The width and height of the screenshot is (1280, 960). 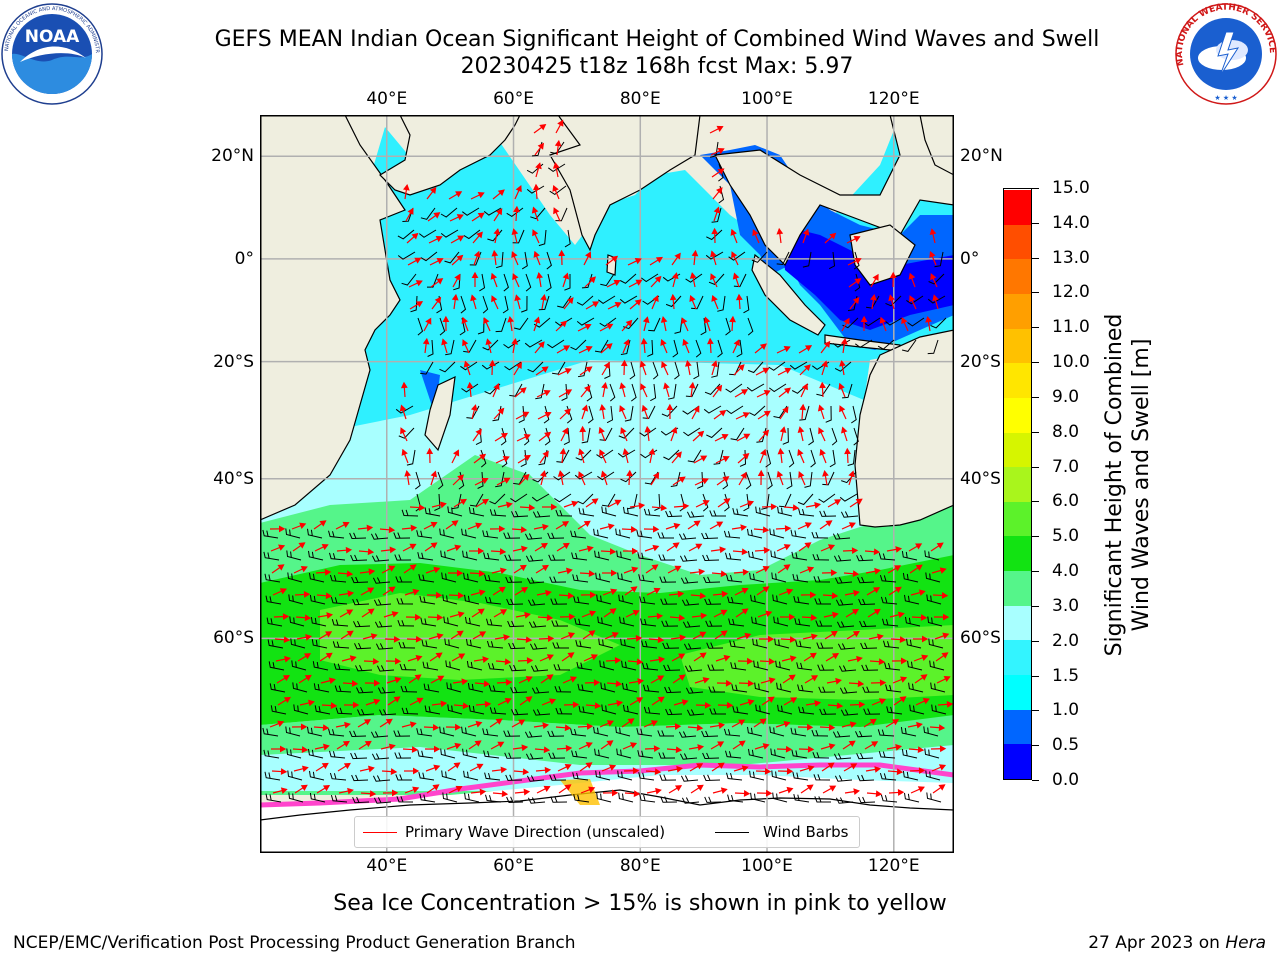 What do you see at coordinates (980, 638) in the screenshot?
I see `lat-tick-label-right: 60°S` at bounding box center [980, 638].